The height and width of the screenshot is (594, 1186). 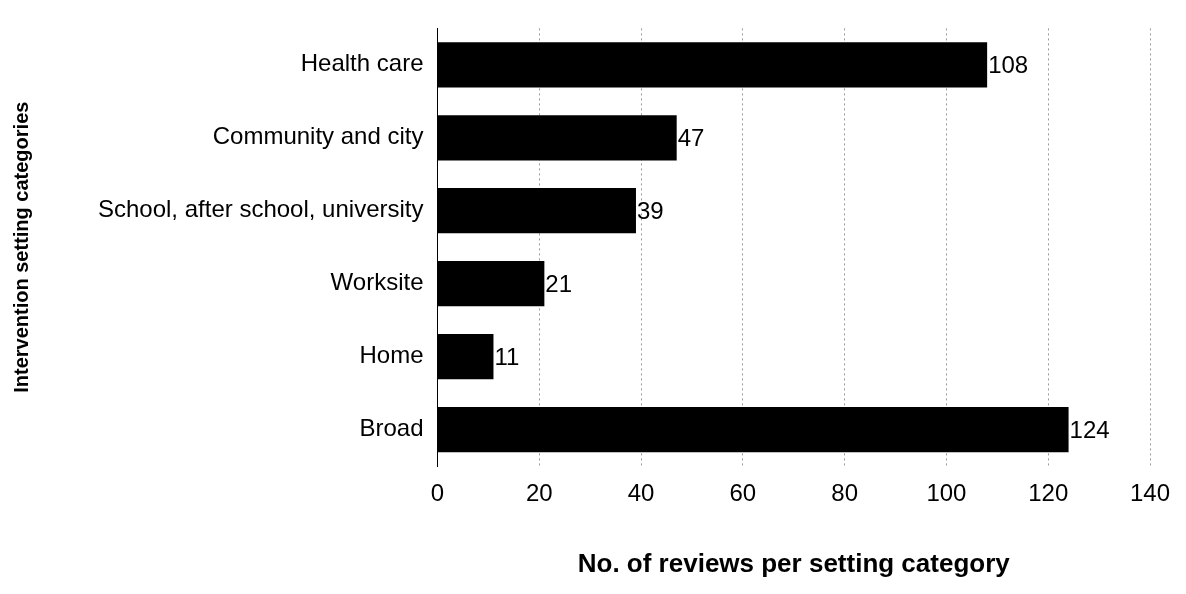 I want to click on y-tick-label: Worksite, so click(x=377, y=282).